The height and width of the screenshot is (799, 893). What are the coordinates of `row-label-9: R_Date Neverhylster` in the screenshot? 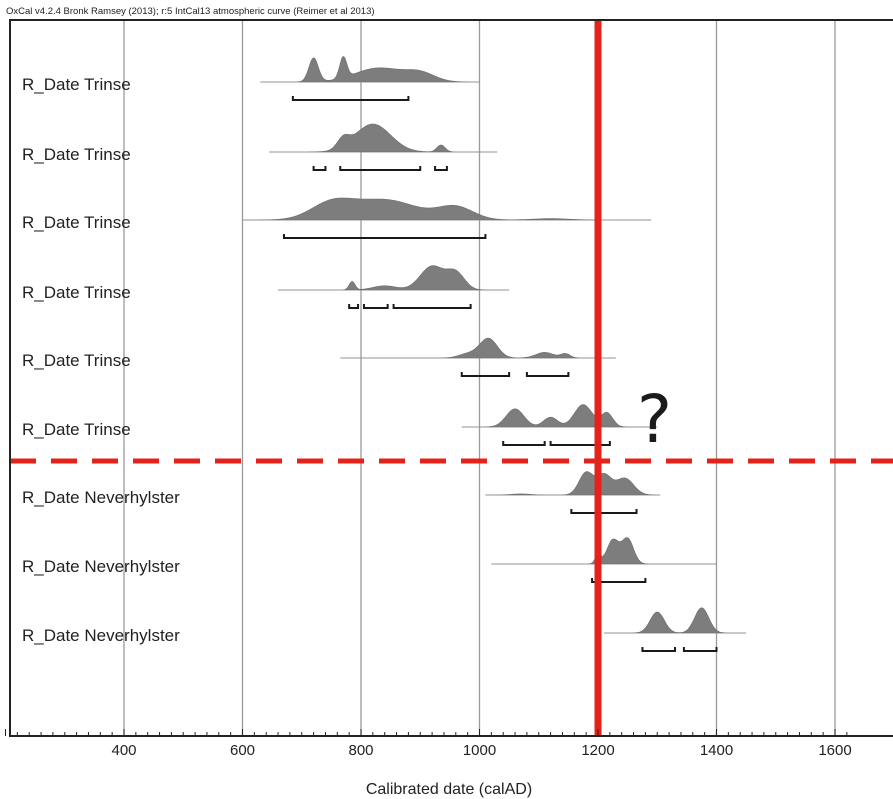 It's located at (101, 635).